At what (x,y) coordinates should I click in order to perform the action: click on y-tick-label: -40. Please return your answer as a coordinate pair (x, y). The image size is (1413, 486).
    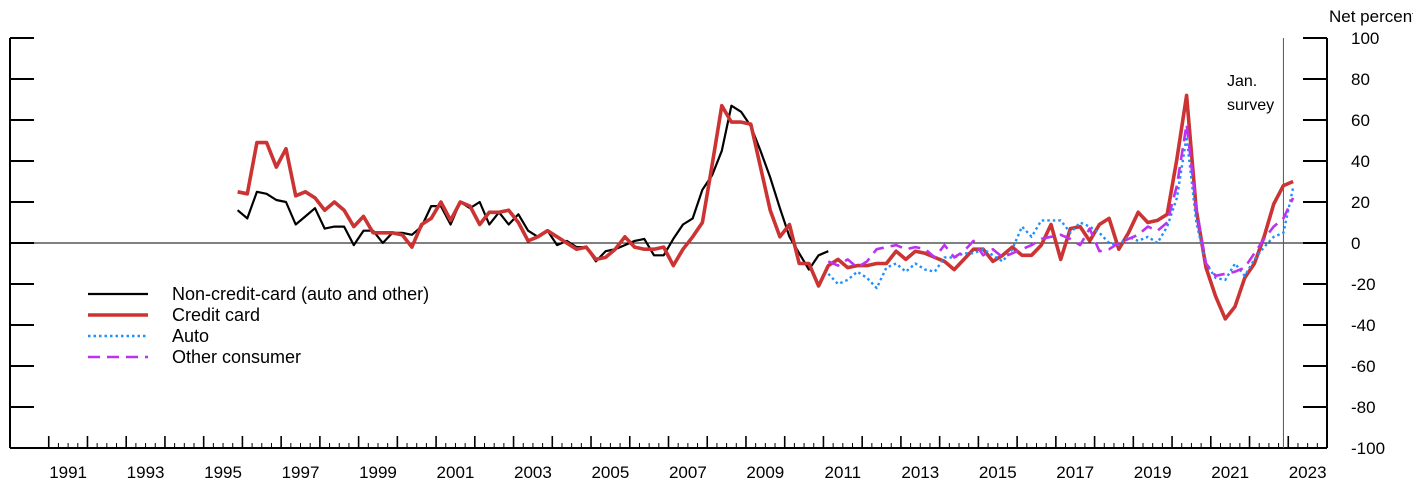
    Looking at the image, I should click on (1363, 325).